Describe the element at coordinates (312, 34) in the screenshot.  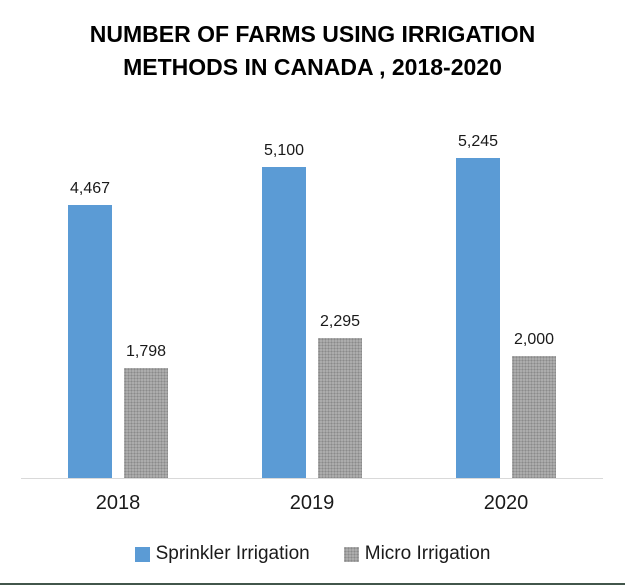
I see `chart-title-line1: NUMBER OF FARMS USING IRRIGATION` at that location.